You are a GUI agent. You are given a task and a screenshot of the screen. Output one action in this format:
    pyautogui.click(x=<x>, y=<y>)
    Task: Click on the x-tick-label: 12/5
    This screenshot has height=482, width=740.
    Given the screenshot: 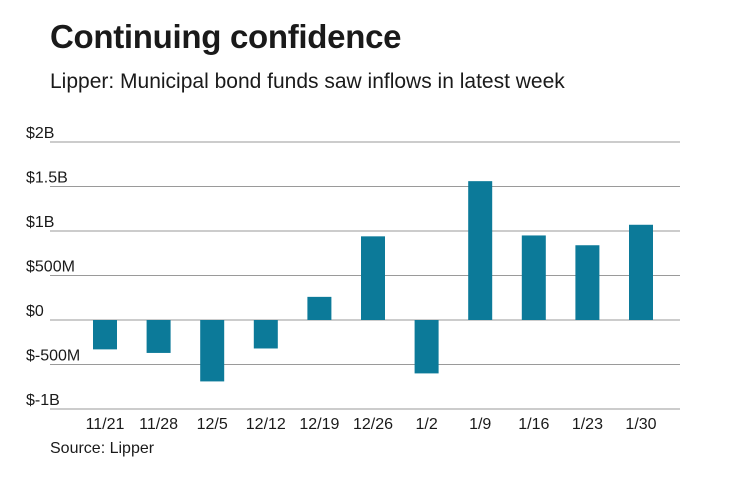 What is the action you would take?
    pyautogui.click(x=212, y=424)
    